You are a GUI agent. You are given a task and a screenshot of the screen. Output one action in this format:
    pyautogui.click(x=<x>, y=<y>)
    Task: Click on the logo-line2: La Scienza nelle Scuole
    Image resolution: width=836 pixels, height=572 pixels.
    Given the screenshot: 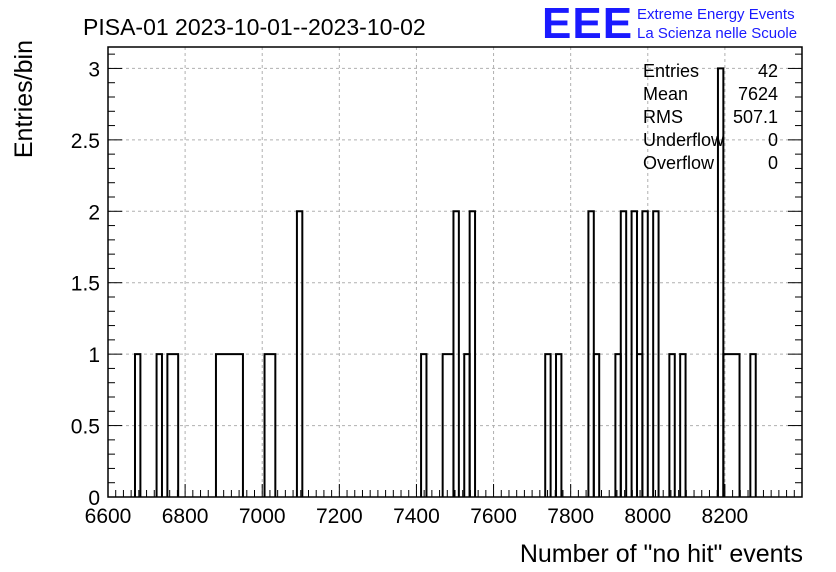 What is the action you would take?
    pyautogui.click(x=717, y=33)
    